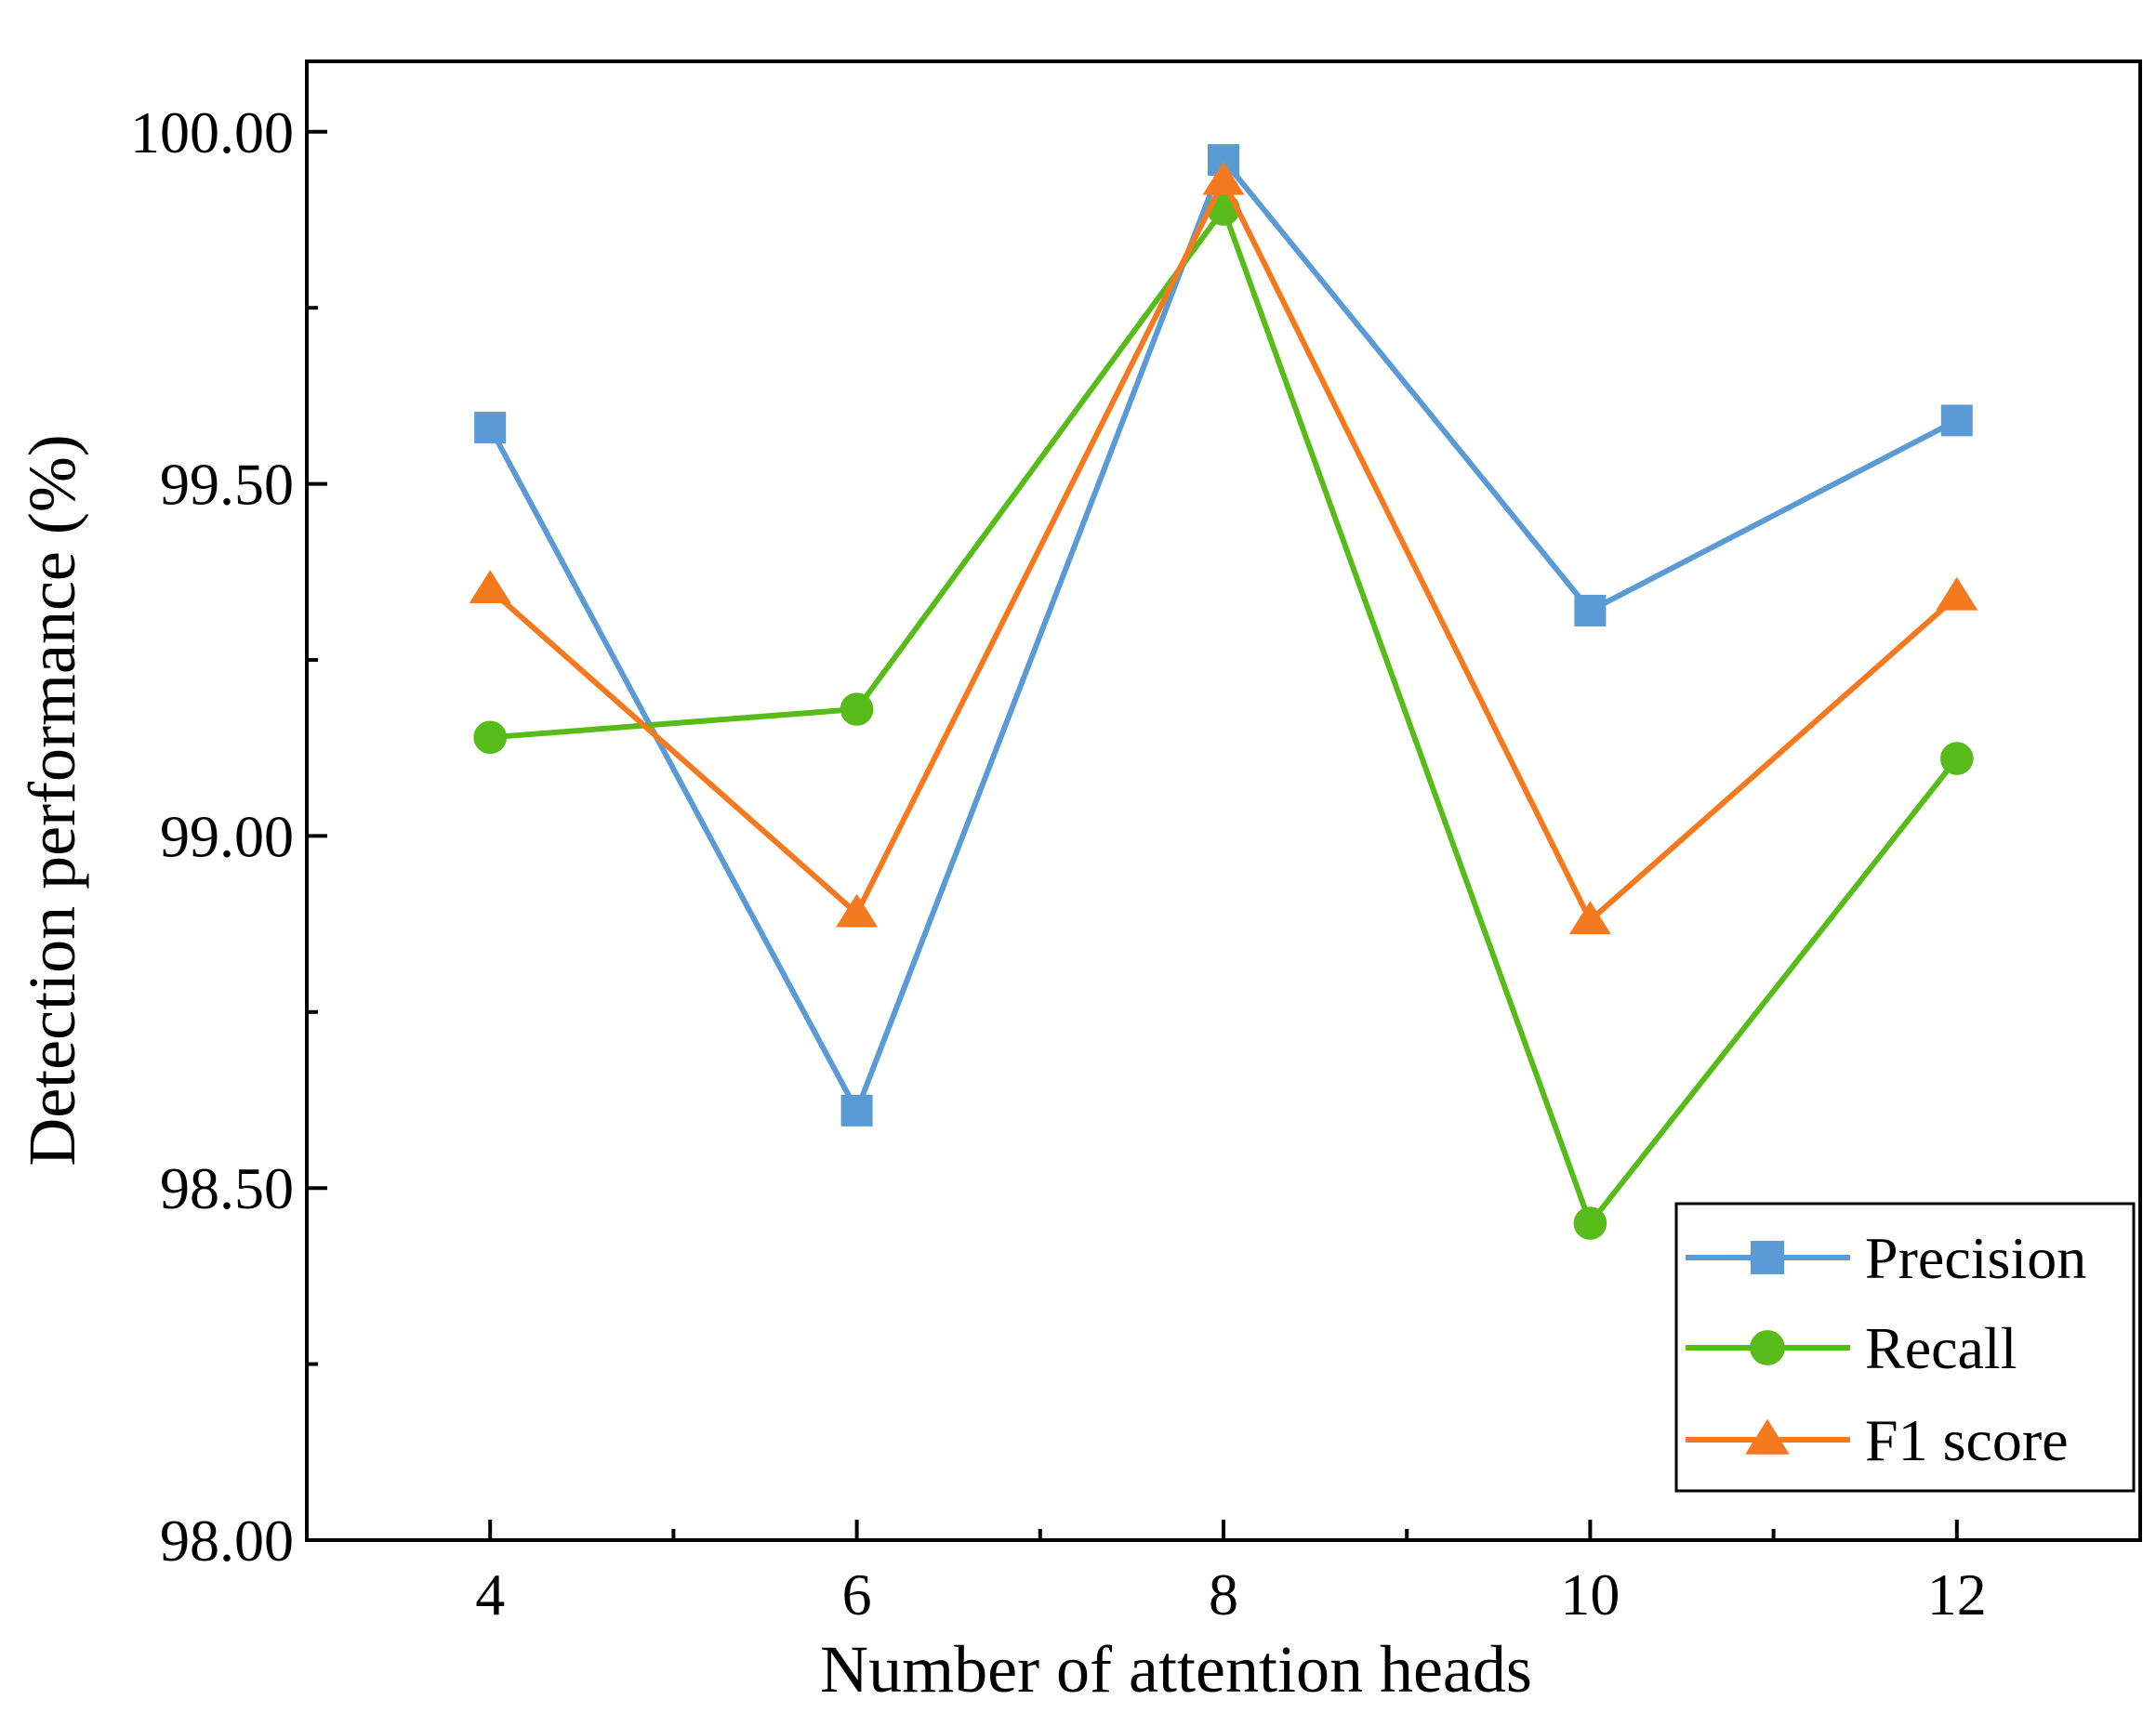  What do you see at coordinates (1176, 1669) in the screenshot?
I see `x-axis-title: Number of attention heads` at bounding box center [1176, 1669].